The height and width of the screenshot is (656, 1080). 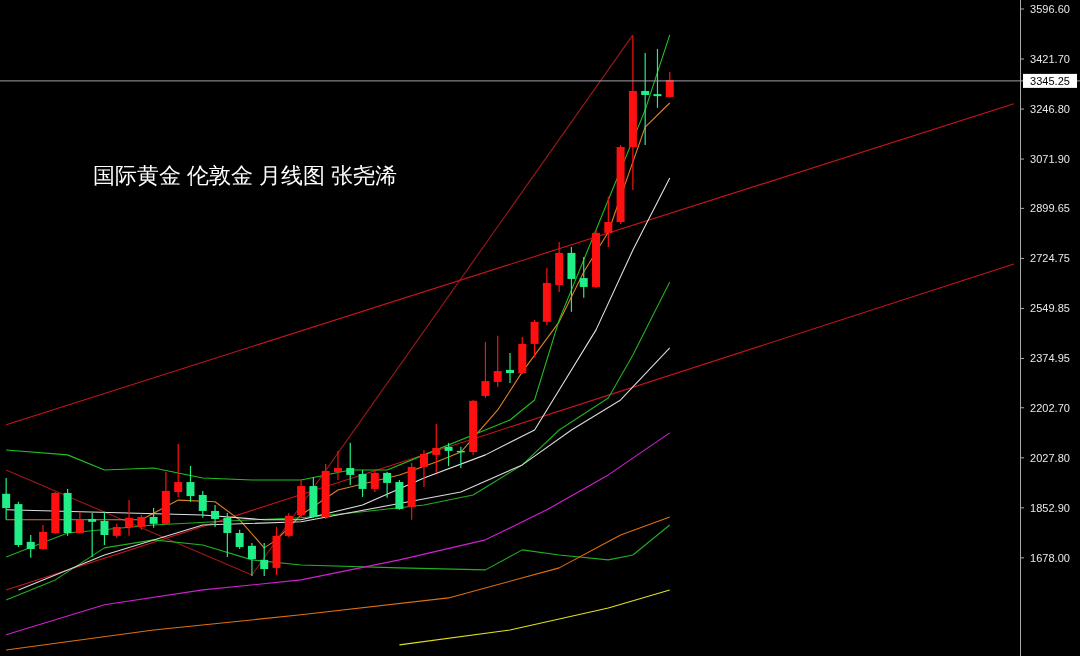 What do you see at coordinates (1050, 557) in the screenshot?
I see `y-tick-label: 1678.00` at bounding box center [1050, 557].